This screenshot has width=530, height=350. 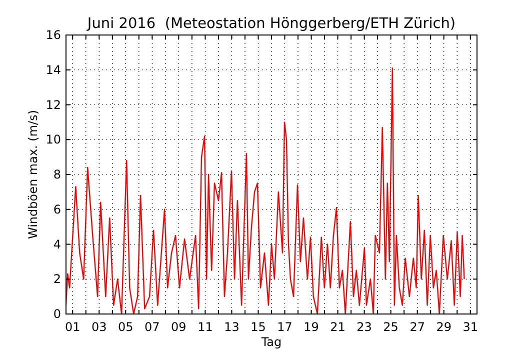 What do you see at coordinates (338, 327) in the screenshot?
I see `x-tick-label: 21` at bounding box center [338, 327].